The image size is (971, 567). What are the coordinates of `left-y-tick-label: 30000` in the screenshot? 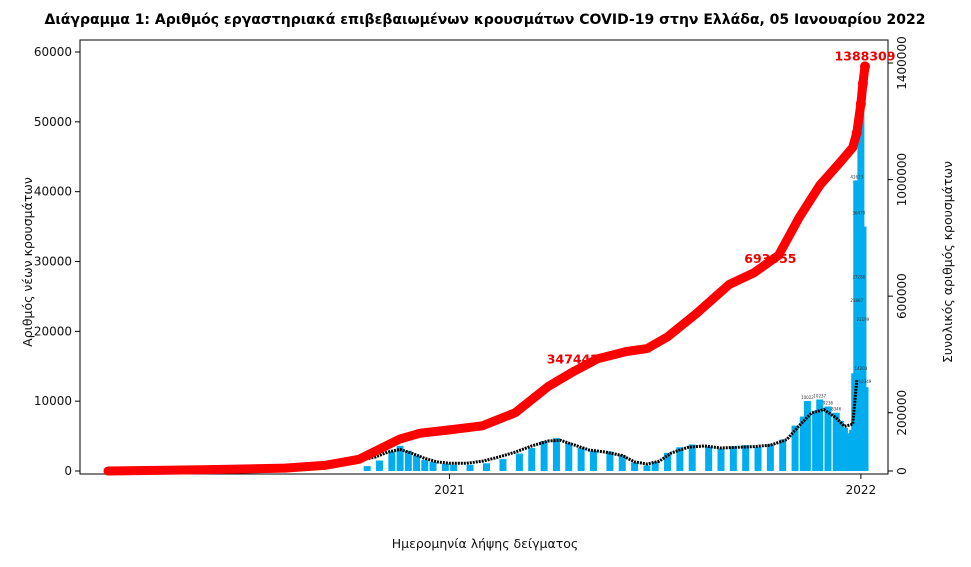 It's located at (53, 262).